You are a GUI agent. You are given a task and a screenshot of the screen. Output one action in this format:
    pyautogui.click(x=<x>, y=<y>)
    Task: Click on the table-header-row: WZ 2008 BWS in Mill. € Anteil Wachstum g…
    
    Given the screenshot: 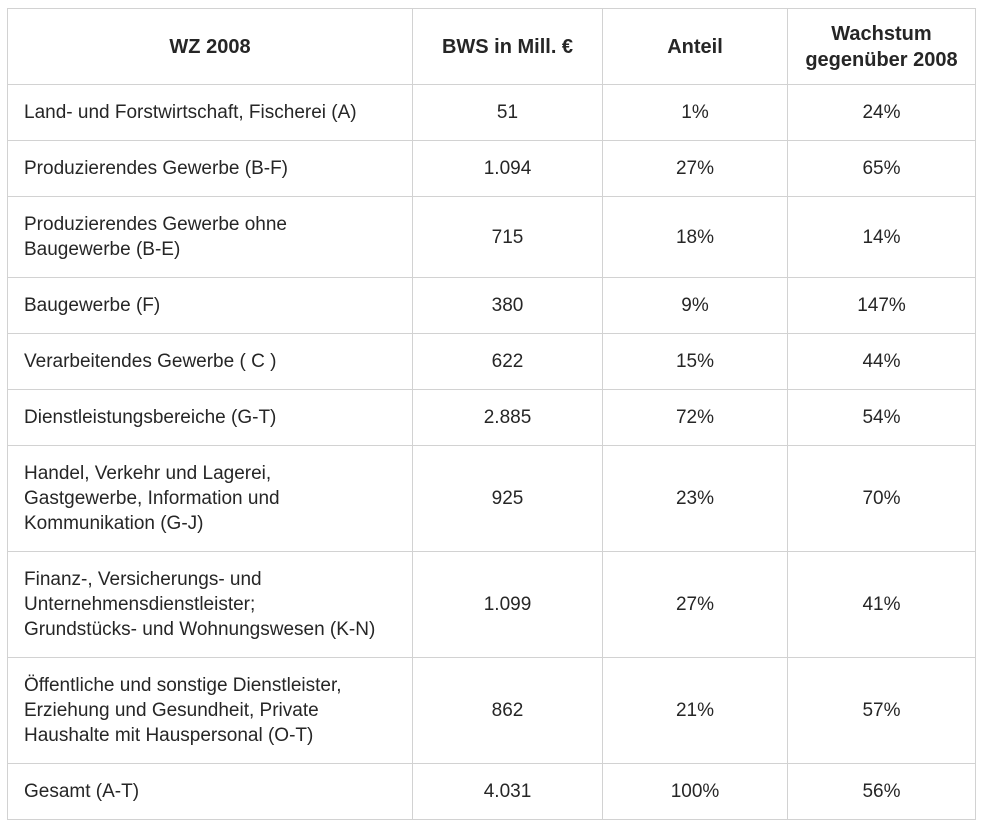 What is the action you would take?
    pyautogui.click(x=491, y=46)
    